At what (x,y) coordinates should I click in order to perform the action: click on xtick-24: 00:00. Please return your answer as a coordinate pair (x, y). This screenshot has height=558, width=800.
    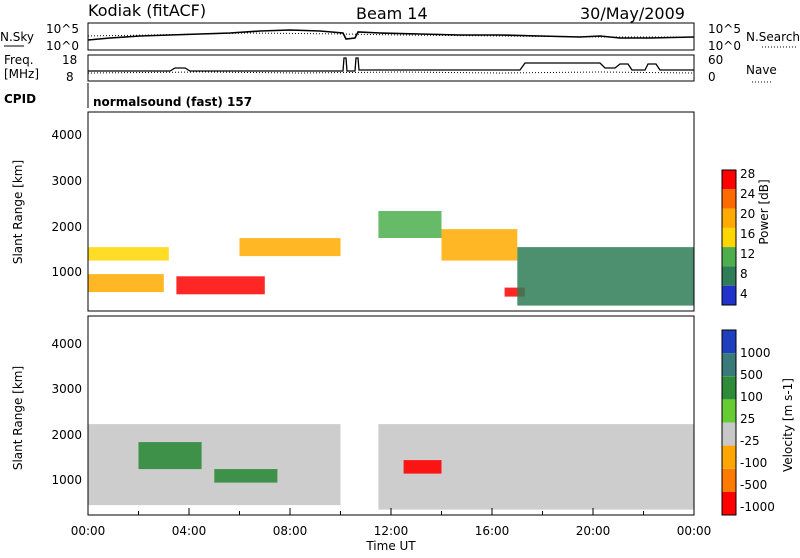
    Looking at the image, I should click on (694, 531).